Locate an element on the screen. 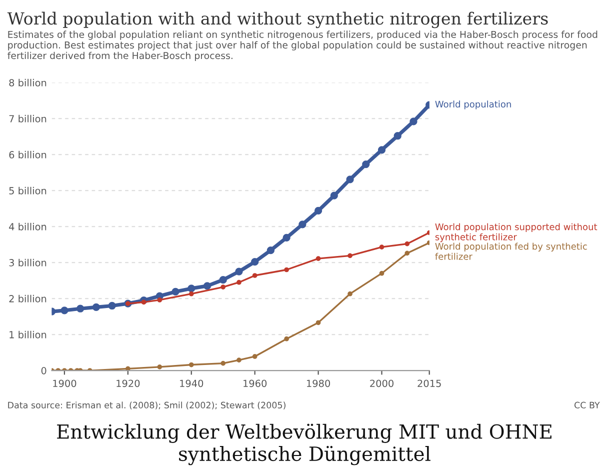 The width and height of the screenshot is (609, 472). y-tick-label: 5 billion is located at coordinates (27, 190).